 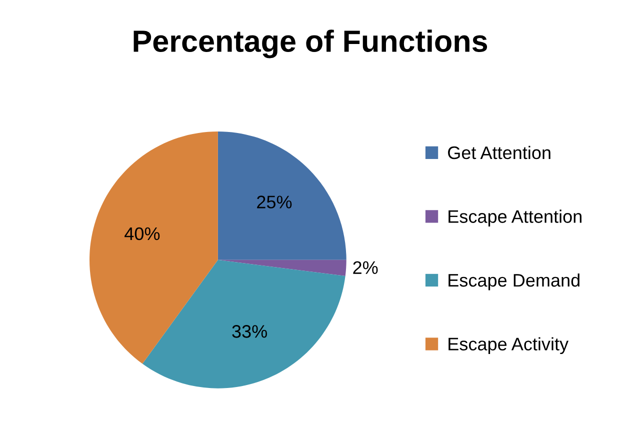 What do you see at coordinates (249, 331) in the screenshot?
I see `data-label: 33%` at bounding box center [249, 331].